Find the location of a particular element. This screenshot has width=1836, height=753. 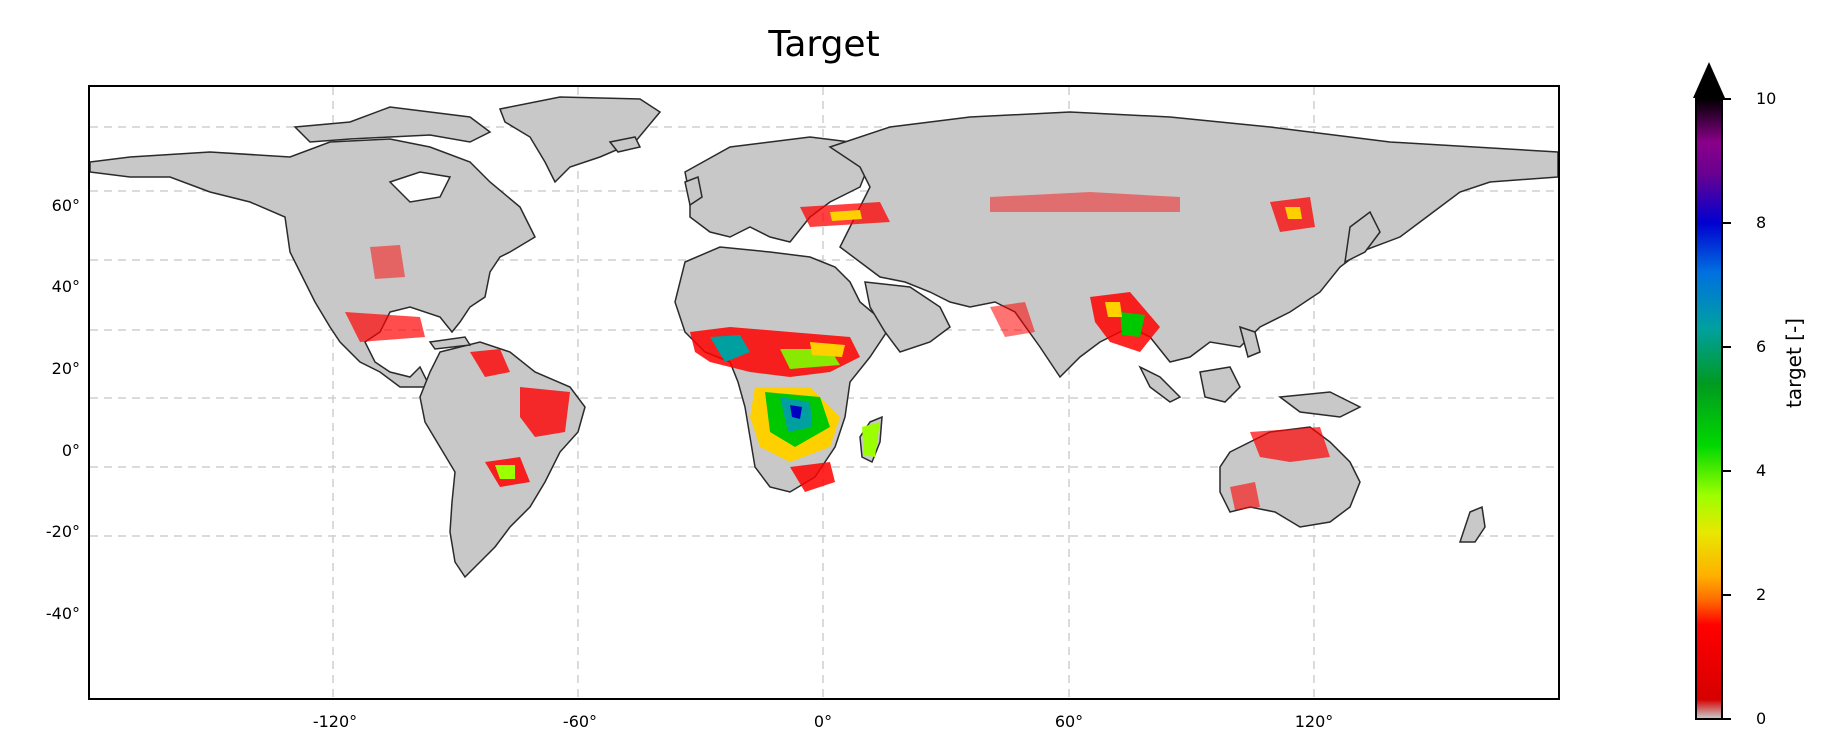

sumatra is located at coordinates (1160, 384).